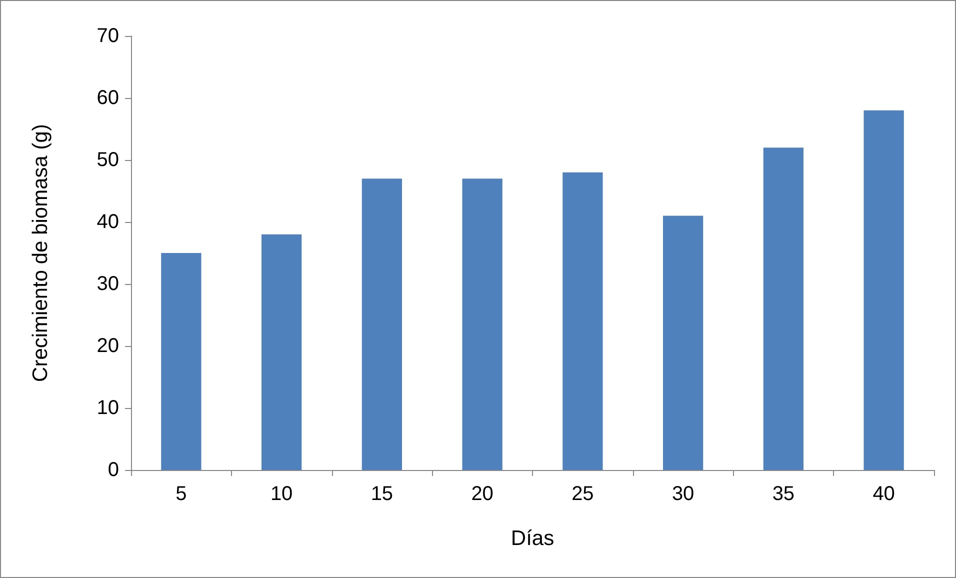 The image size is (956, 578). Describe the element at coordinates (40, 253) in the screenshot. I see `y-axis-title: Crecimiento de biomasa (g)` at that location.